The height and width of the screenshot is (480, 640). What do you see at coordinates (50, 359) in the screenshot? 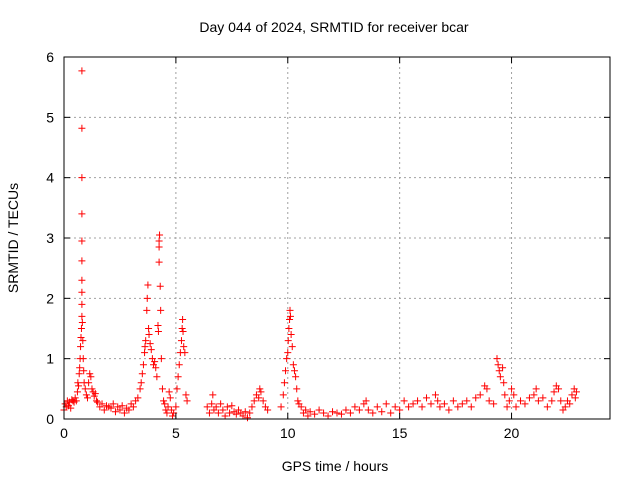
I see `y-tick-label: 1` at bounding box center [50, 359].